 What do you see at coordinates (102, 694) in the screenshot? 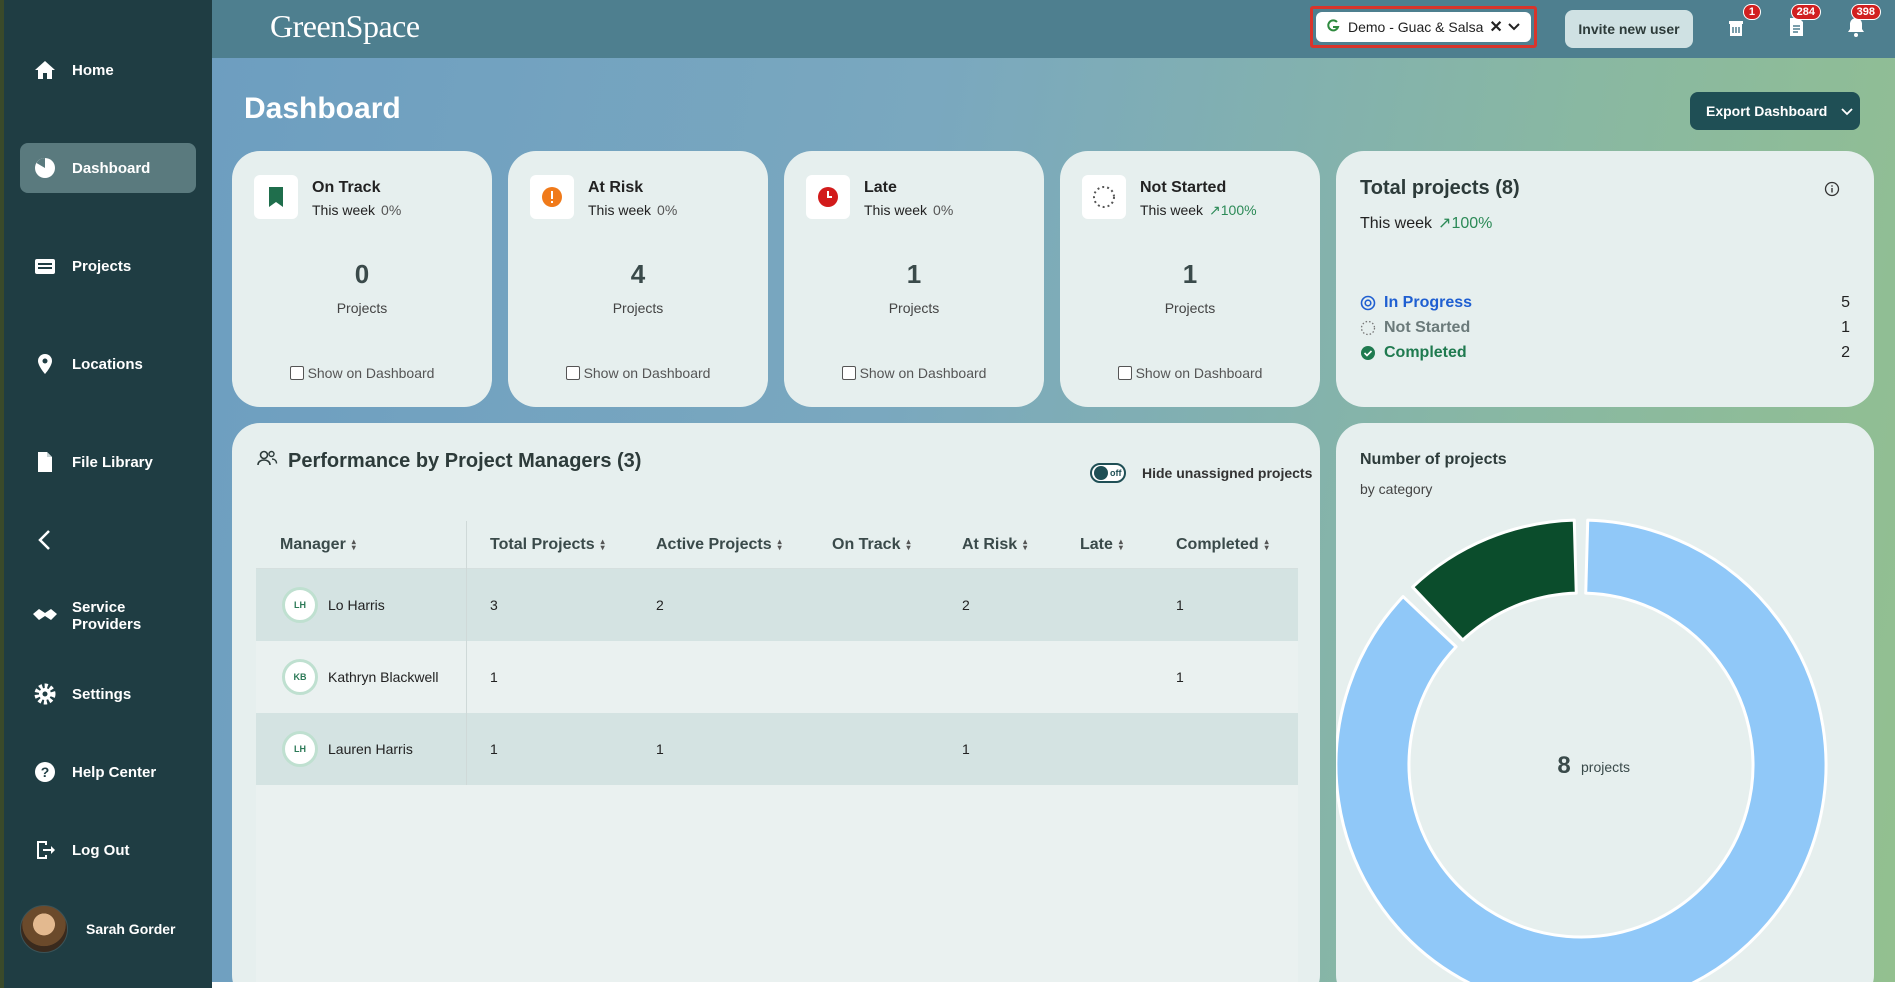
I see `sidebar-item-label: Settings` at bounding box center [102, 694].